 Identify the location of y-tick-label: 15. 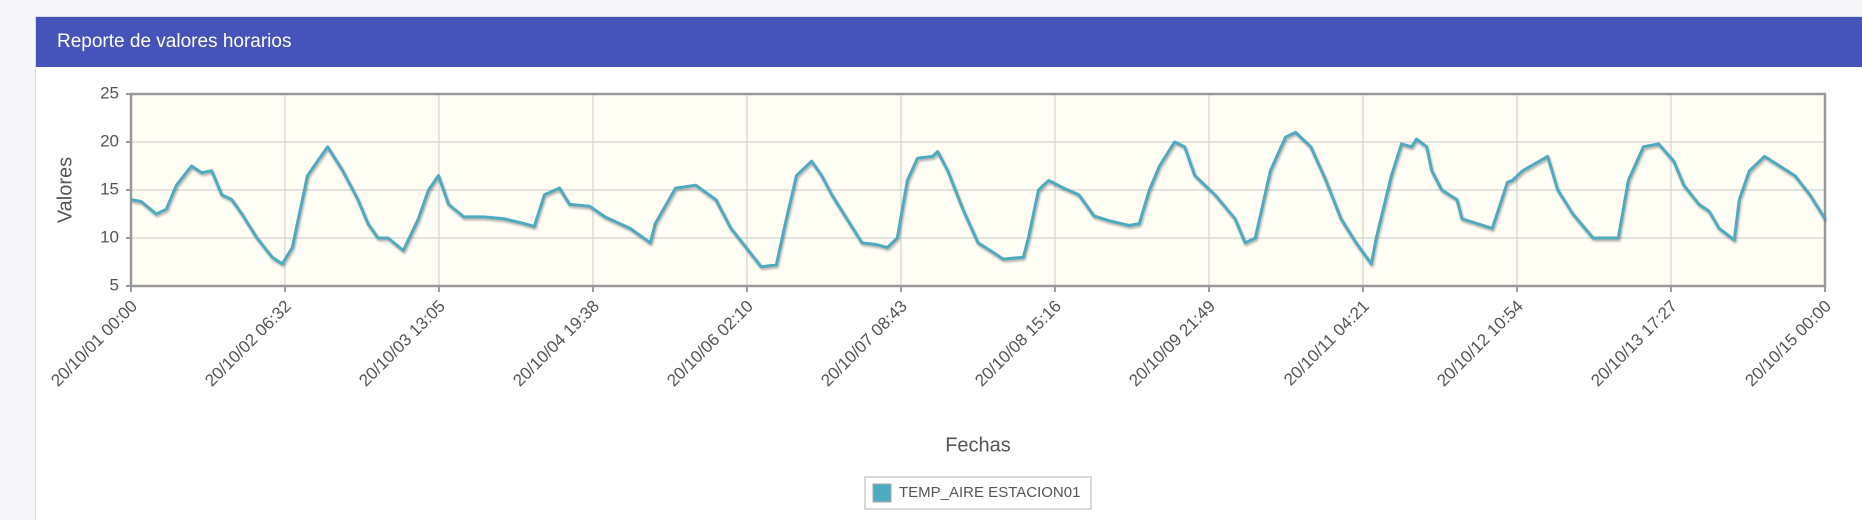
(109, 188).